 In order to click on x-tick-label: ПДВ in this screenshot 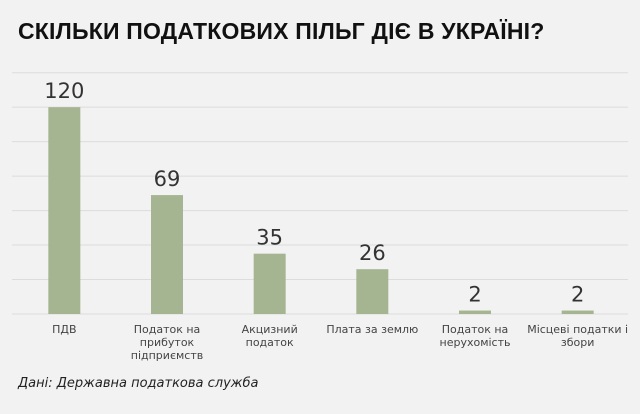, I will do `click(64, 329)`.